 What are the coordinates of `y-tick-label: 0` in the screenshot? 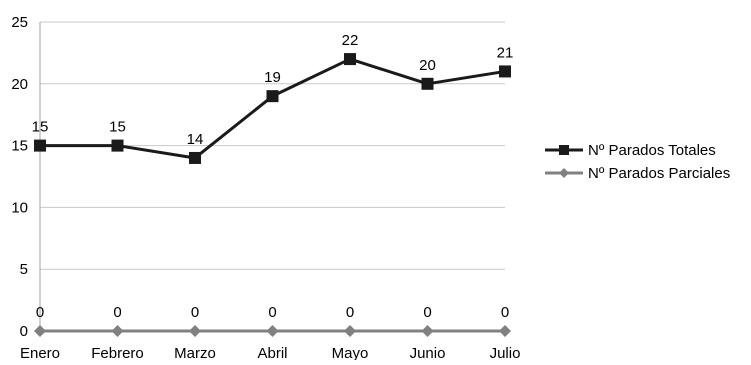 It's located at (24, 331).